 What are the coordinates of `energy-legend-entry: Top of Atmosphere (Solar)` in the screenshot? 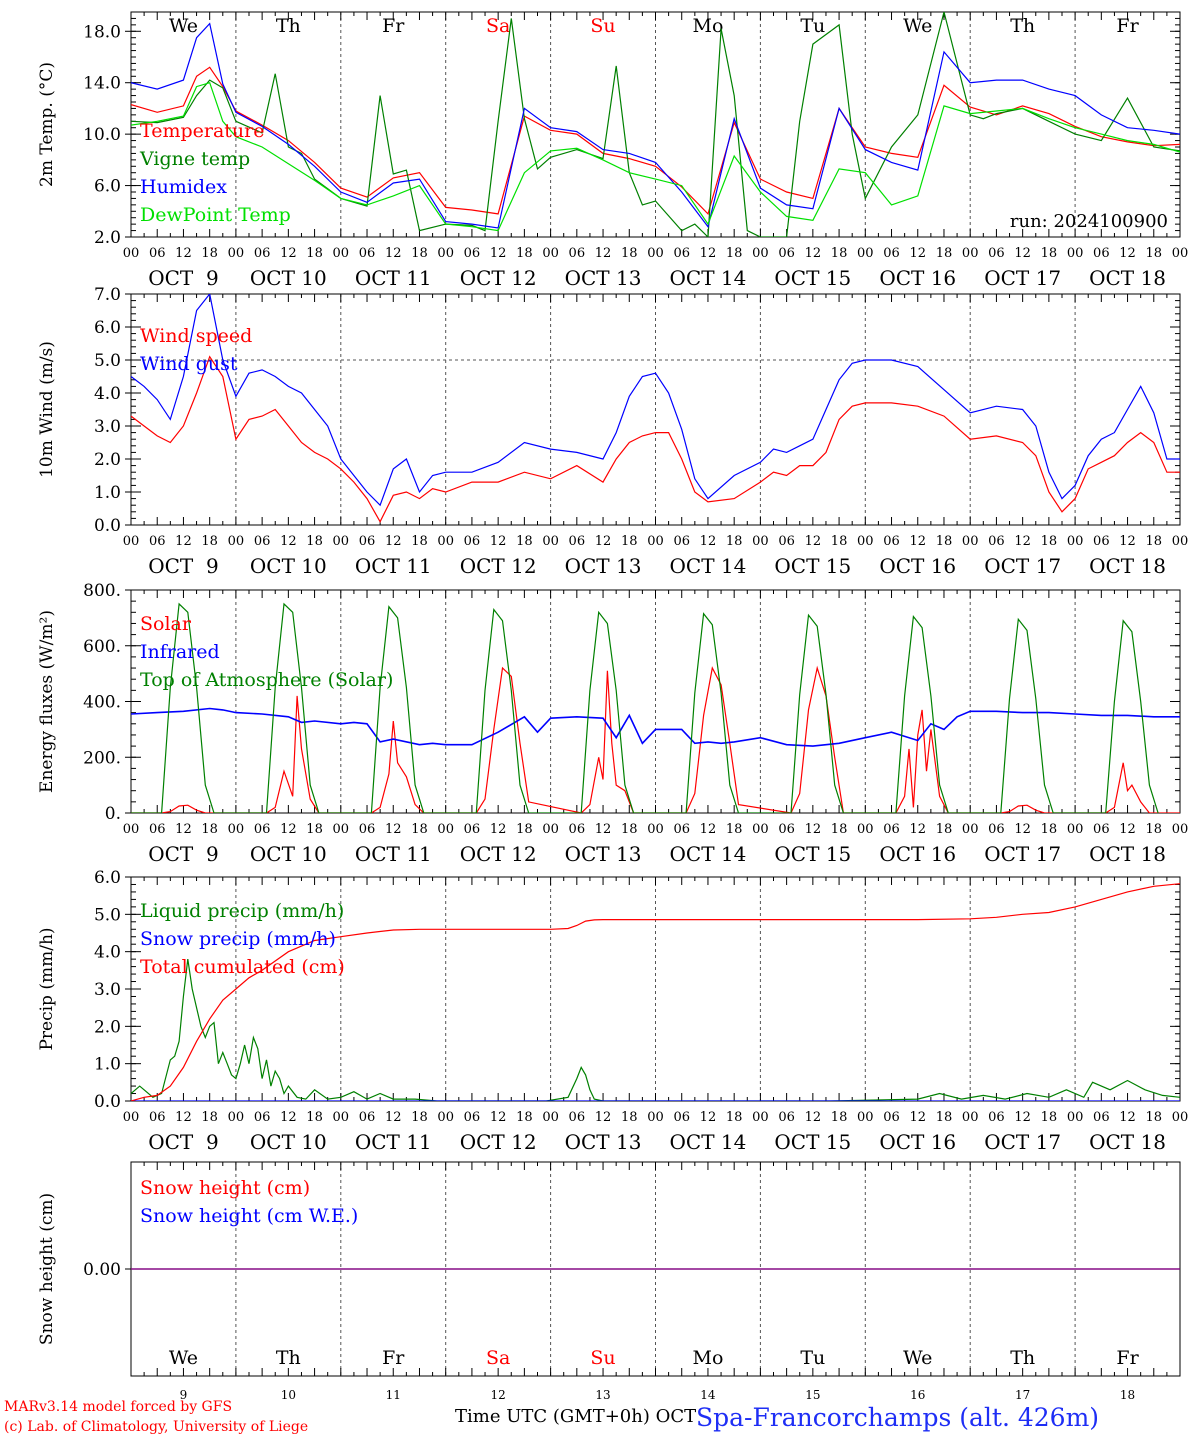 It's located at (266, 680).